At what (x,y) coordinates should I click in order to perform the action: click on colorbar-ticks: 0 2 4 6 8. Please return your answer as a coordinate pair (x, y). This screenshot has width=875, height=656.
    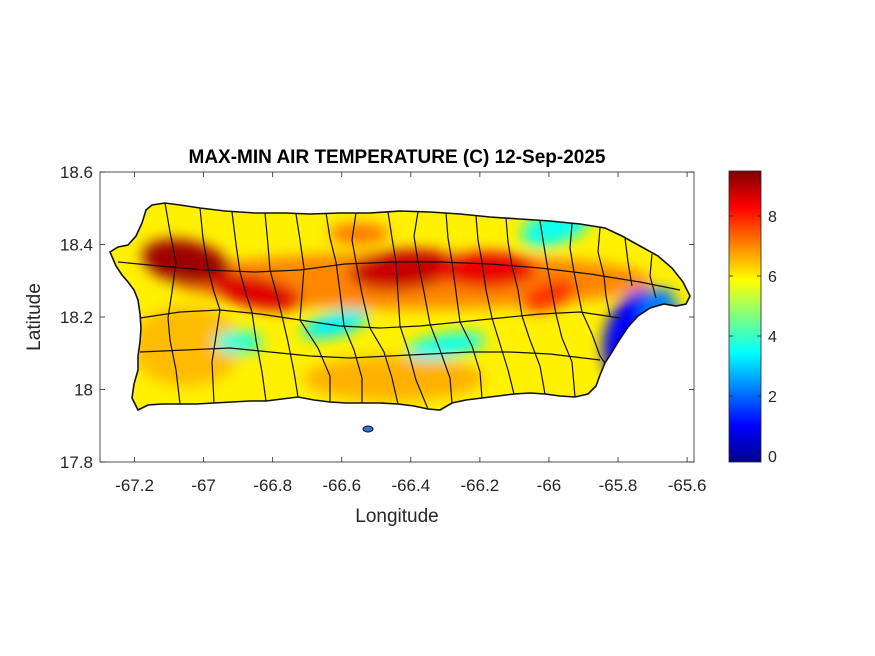
    Looking at the image, I should click on (753, 337).